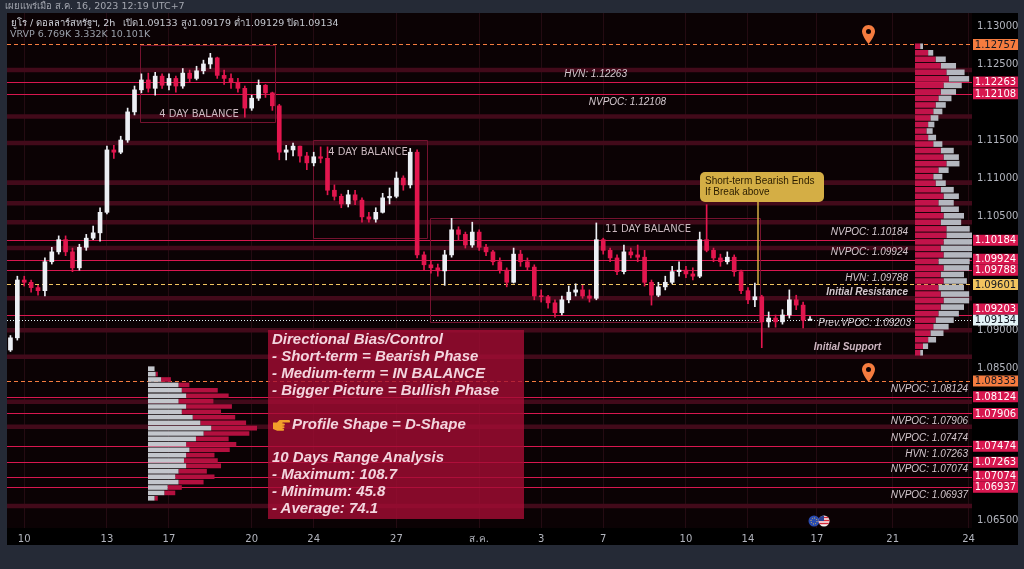 The image size is (1024, 569). What do you see at coordinates (929, 438) in the screenshot?
I see `ref-line-label: NVPOC: 1.07474` at bounding box center [929, 438].